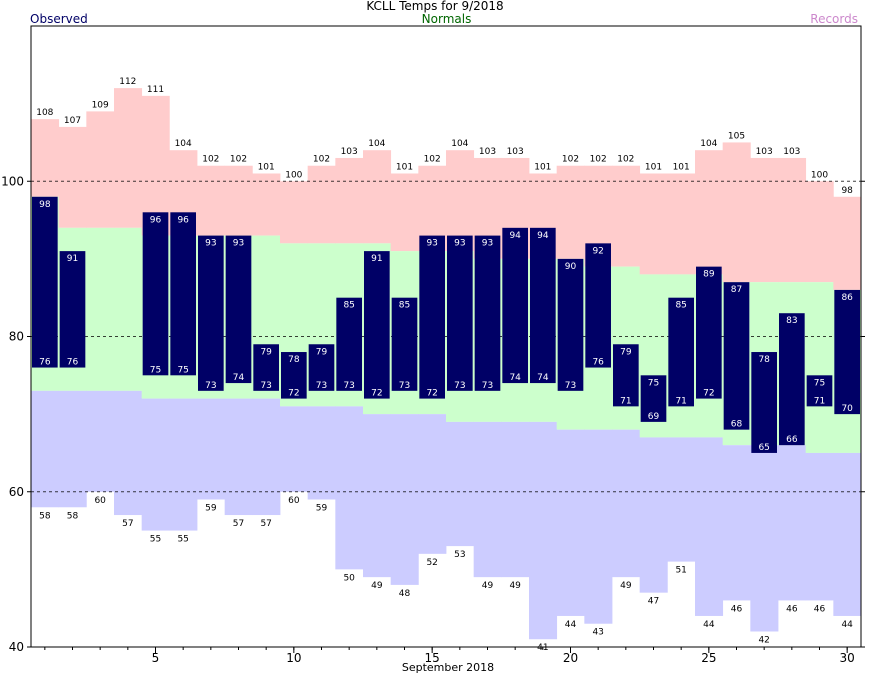  Describe the element at coordinates (847, 191) in the screenshot. I see `record-high-label: 98` at that location.